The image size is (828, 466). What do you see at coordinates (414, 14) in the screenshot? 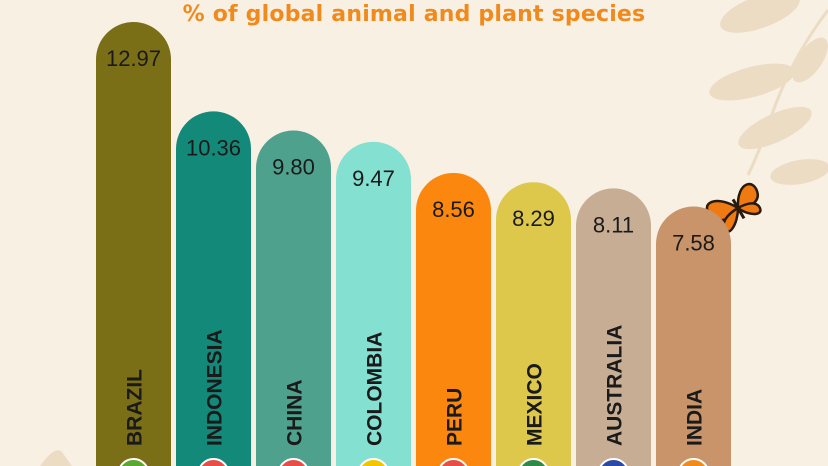
I see `chart-subtitle: % of global animal and plant species` at bounding box center [414, 14].